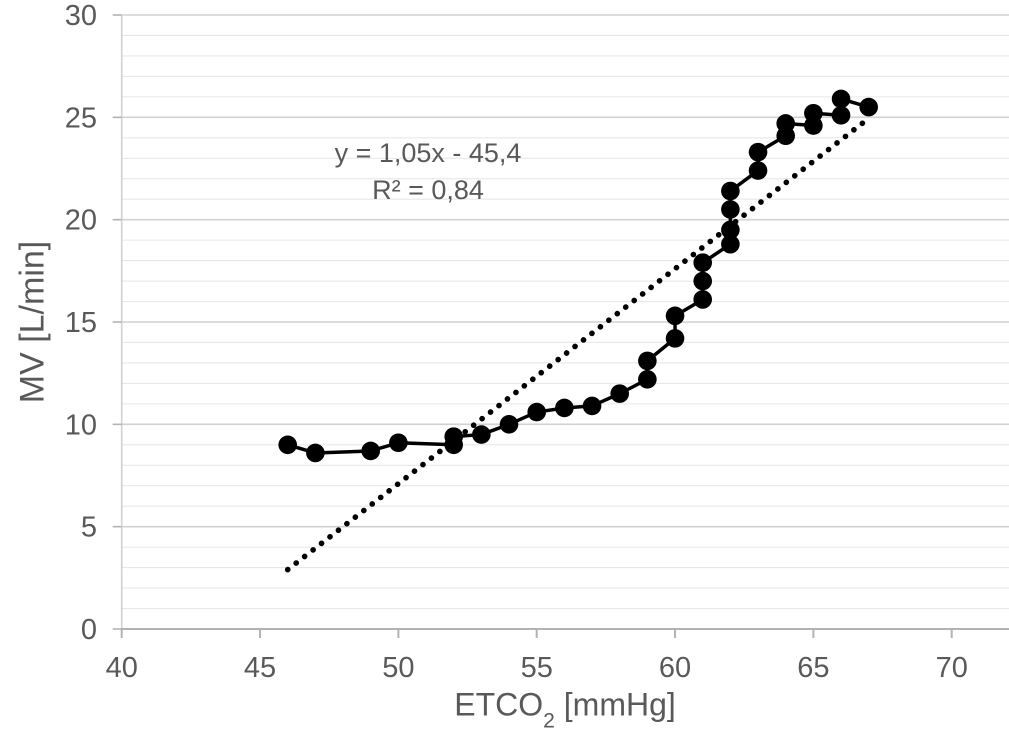 The width and height of the screenshot is (1009, 744). What do you see at coordinates (615, 704) in the screenshot?
I see `x-axis-title-unit: [mmHg]` at bounding box center [615, 704].